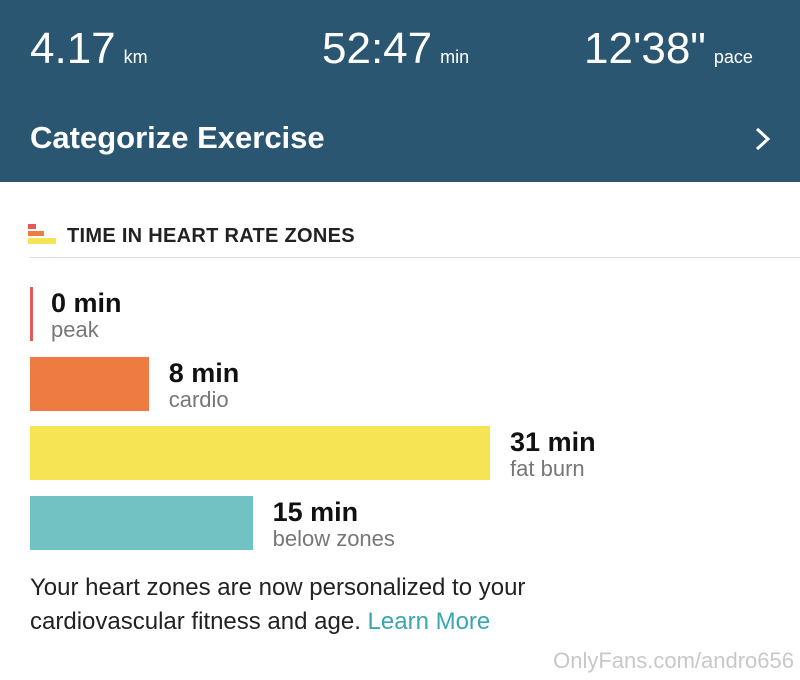 The height and width of the screenshot is (680, 800). I want to click on distance-stat: 4.17 km, so click(89, 49).